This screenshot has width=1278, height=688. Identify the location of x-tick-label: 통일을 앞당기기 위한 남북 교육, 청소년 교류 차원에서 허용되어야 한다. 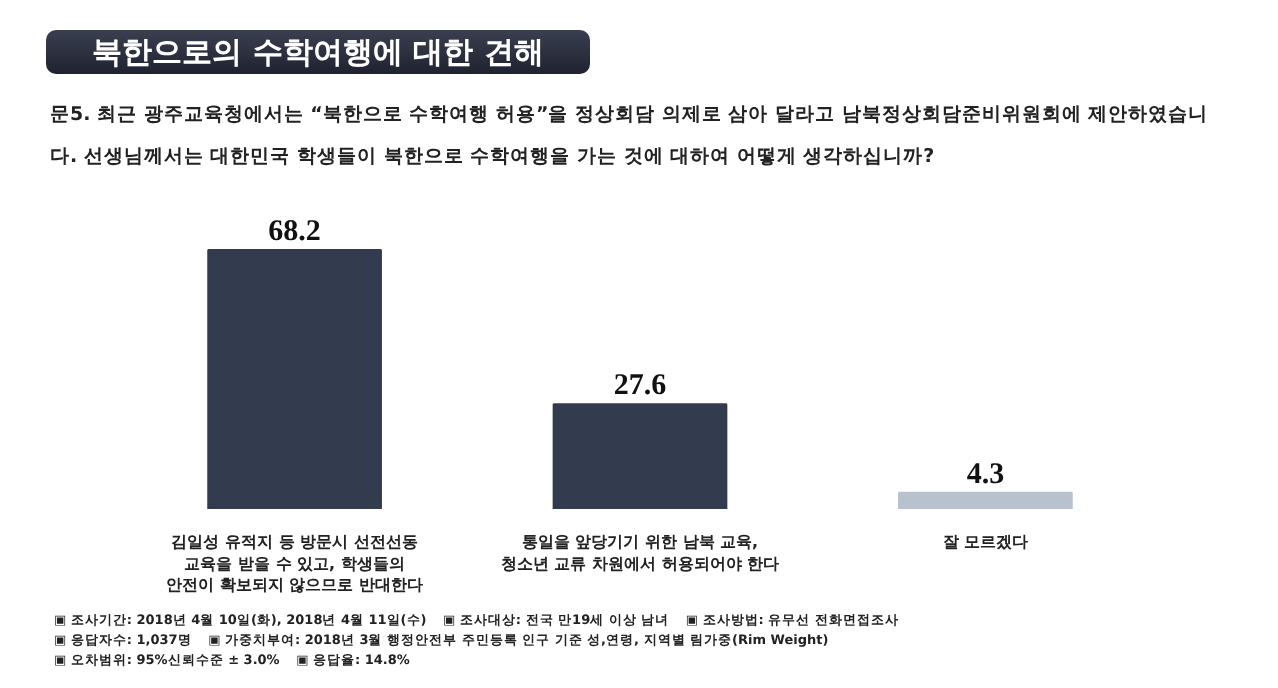
(640, 553).